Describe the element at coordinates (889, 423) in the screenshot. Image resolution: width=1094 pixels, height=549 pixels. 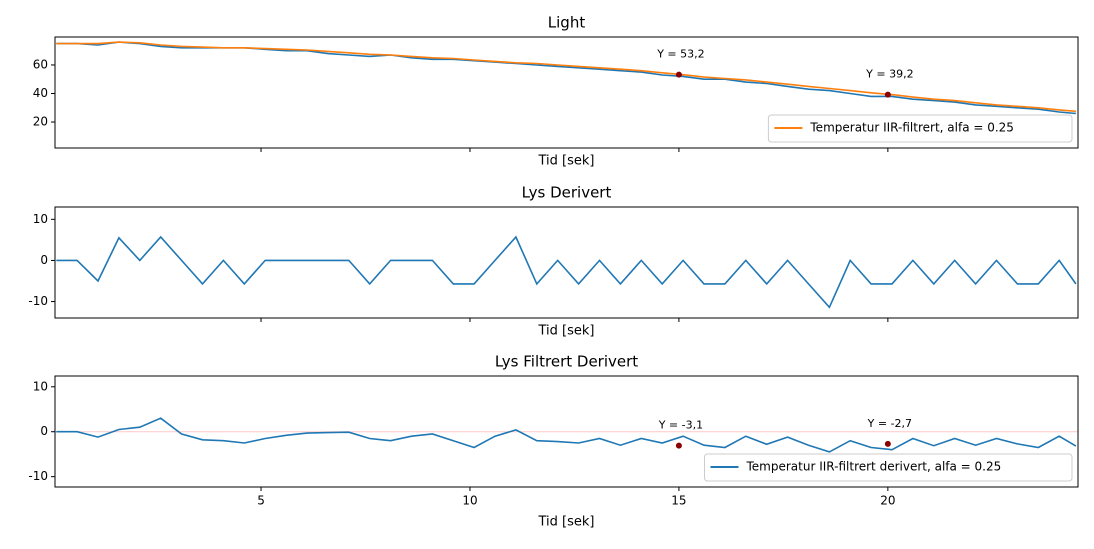
I see `annotation-label: Y = -2,7` at that location.